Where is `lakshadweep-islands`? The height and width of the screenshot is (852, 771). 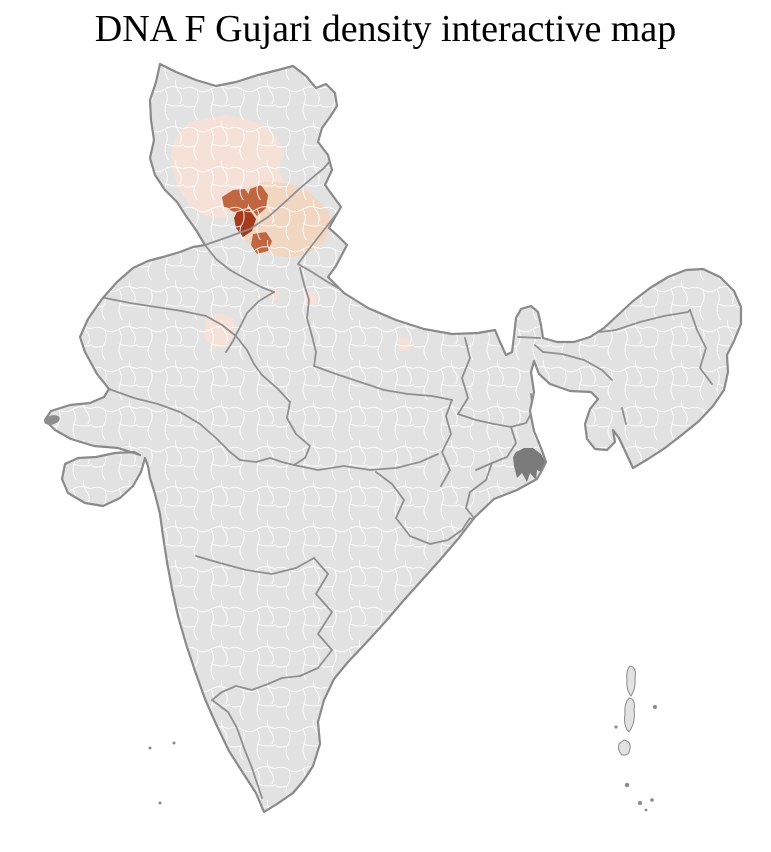 lakshadweep-islands is located at coordinates (162, 773).